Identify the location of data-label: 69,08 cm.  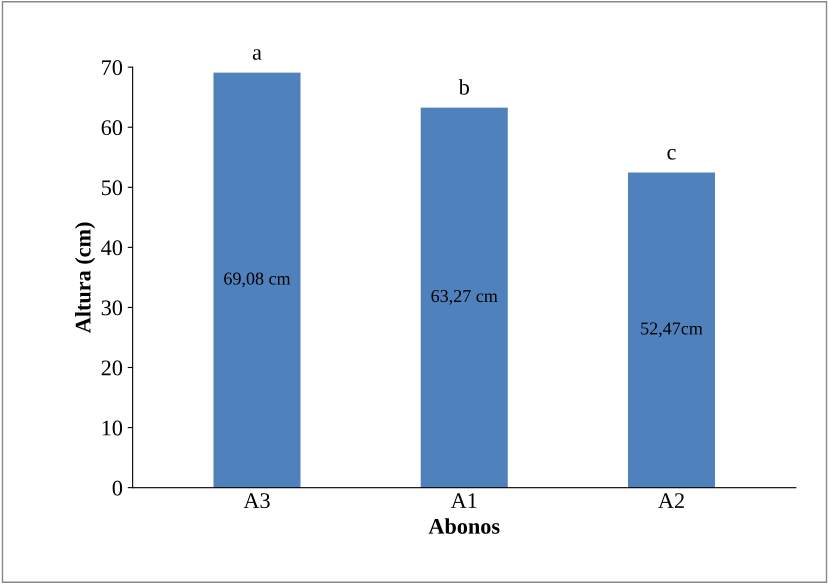
(257, 280).